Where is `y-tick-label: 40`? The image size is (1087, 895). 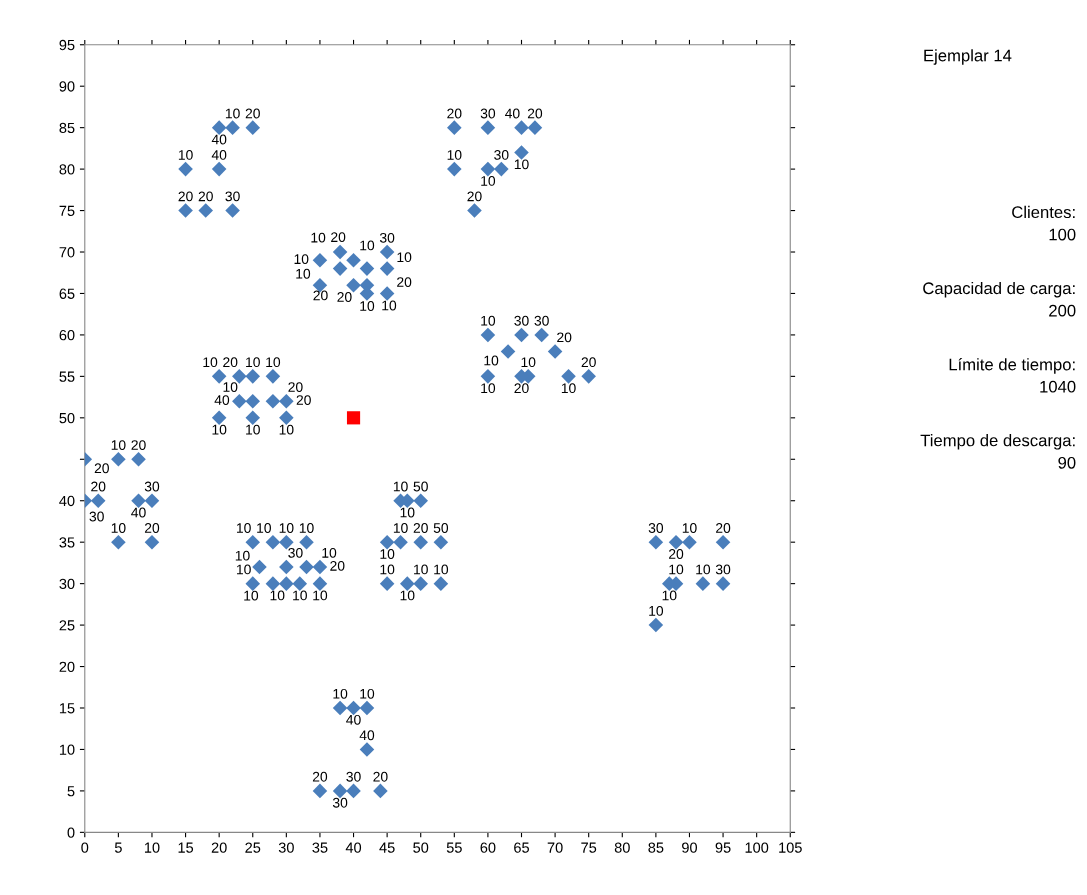
y-tick-label: 40 is located at coordinates (67, 501).